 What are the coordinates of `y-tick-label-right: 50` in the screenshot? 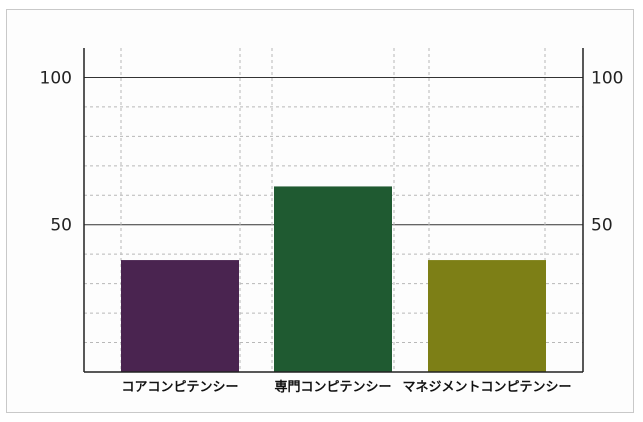 It's located at (602, 226).